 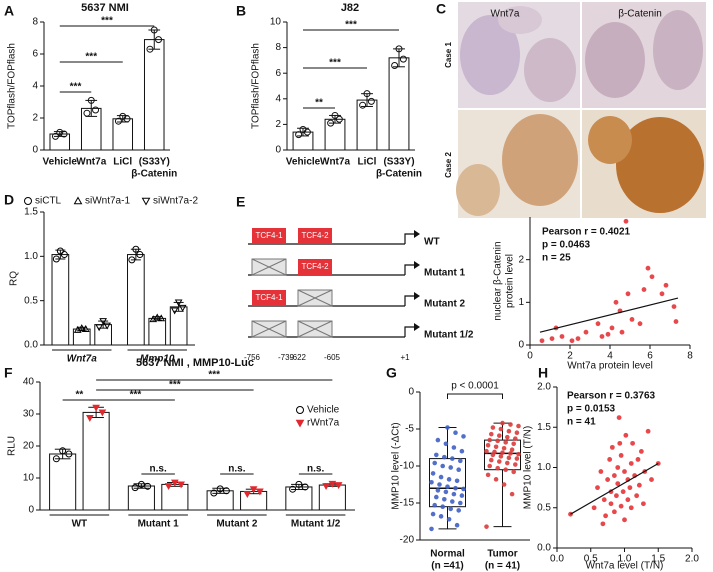 What do you see at coordinates (447, 554) in the screenshot?
I see `x-tick-label: Normal` at bounding box center [447, 554].